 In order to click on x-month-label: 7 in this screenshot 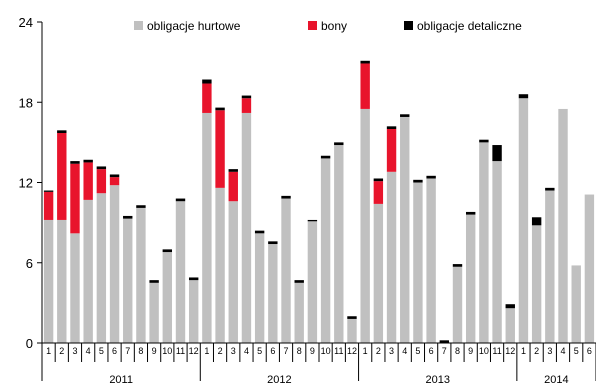, I will do `click(444, 351)`.